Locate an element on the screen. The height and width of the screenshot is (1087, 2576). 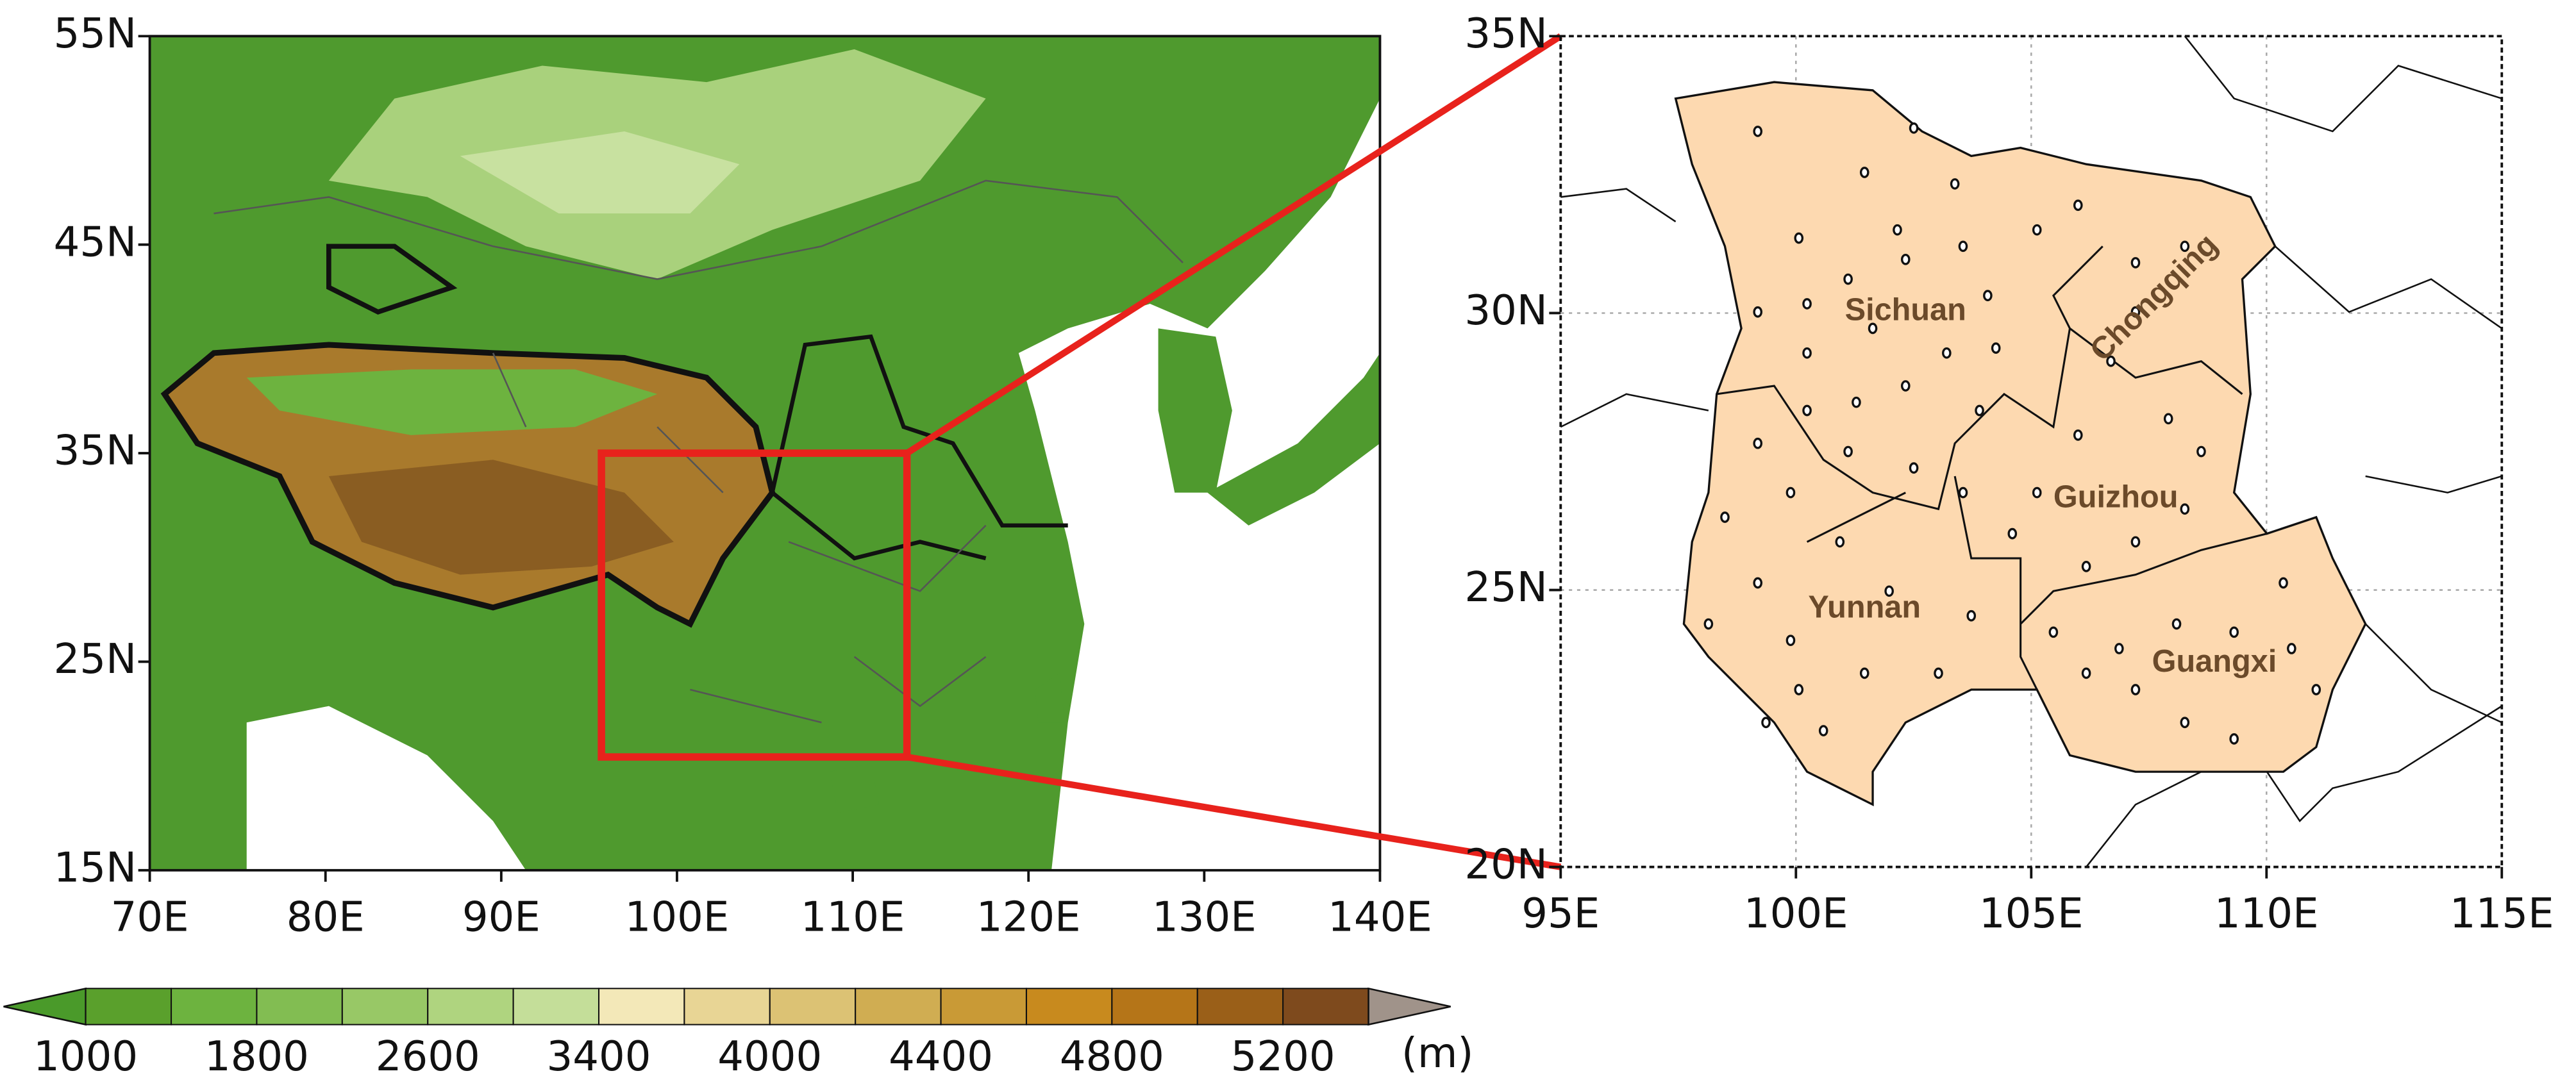
colorbar-label: 5200 is located at coordinates (1283, 1057).